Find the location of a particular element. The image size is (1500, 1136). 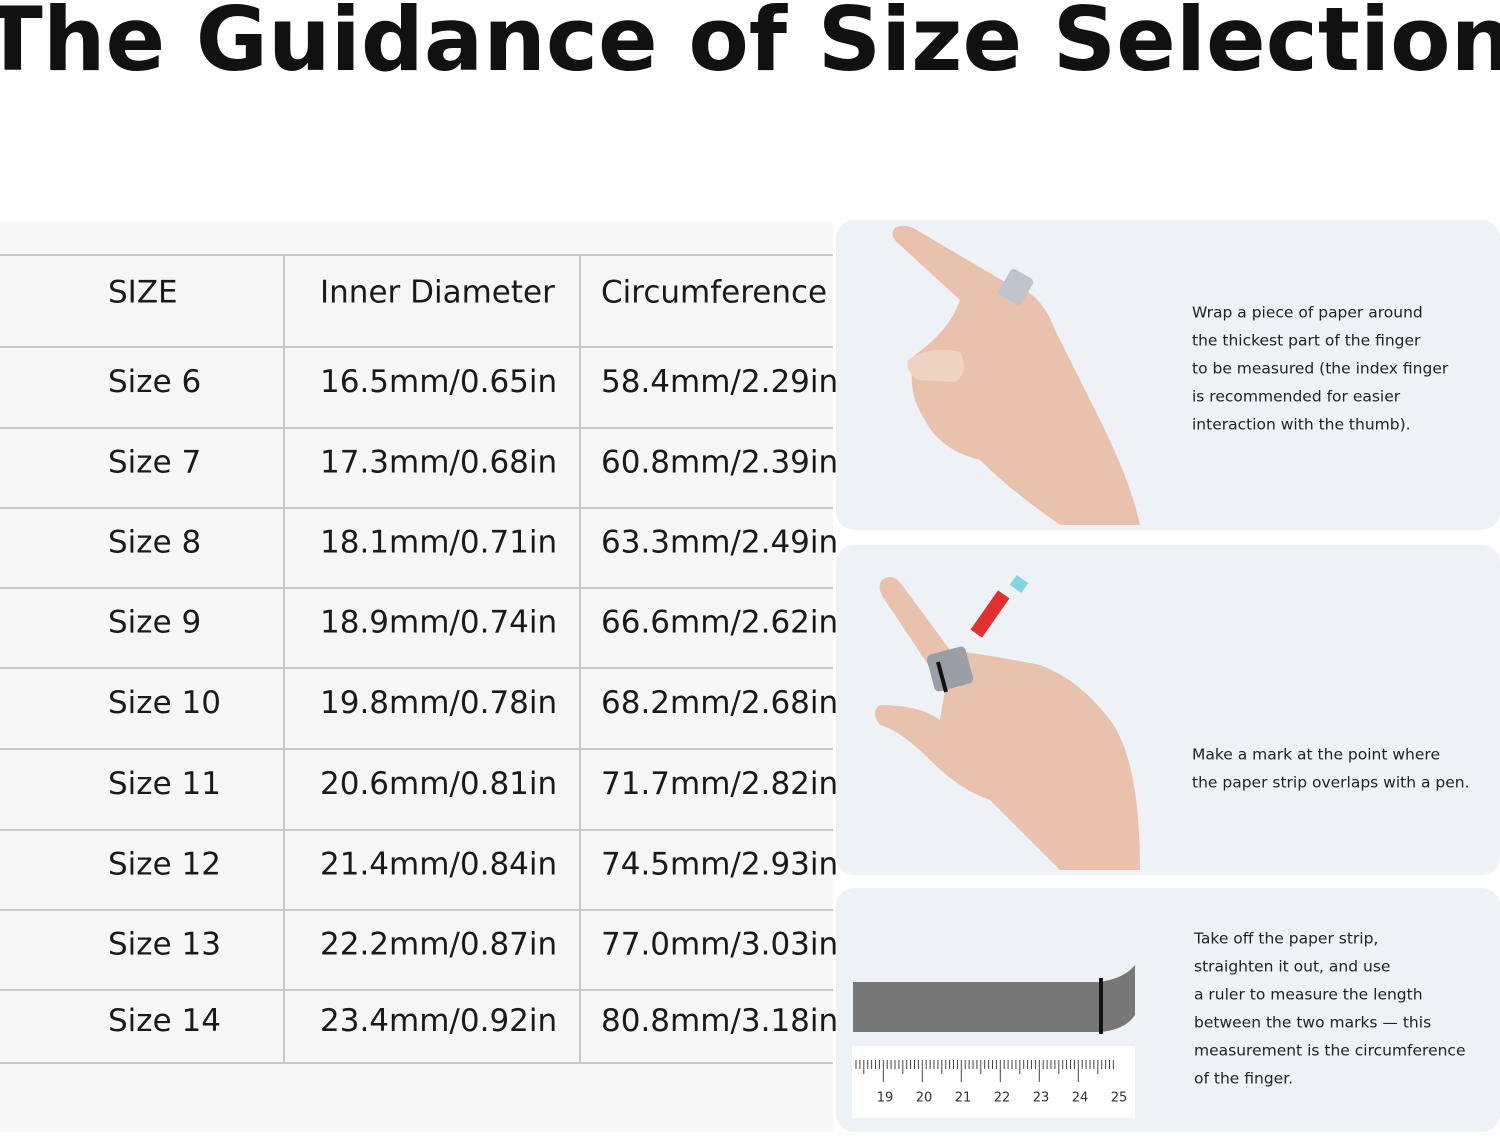

table-cell: 19.8mm/0.78in is located at coordinates (438, 703).